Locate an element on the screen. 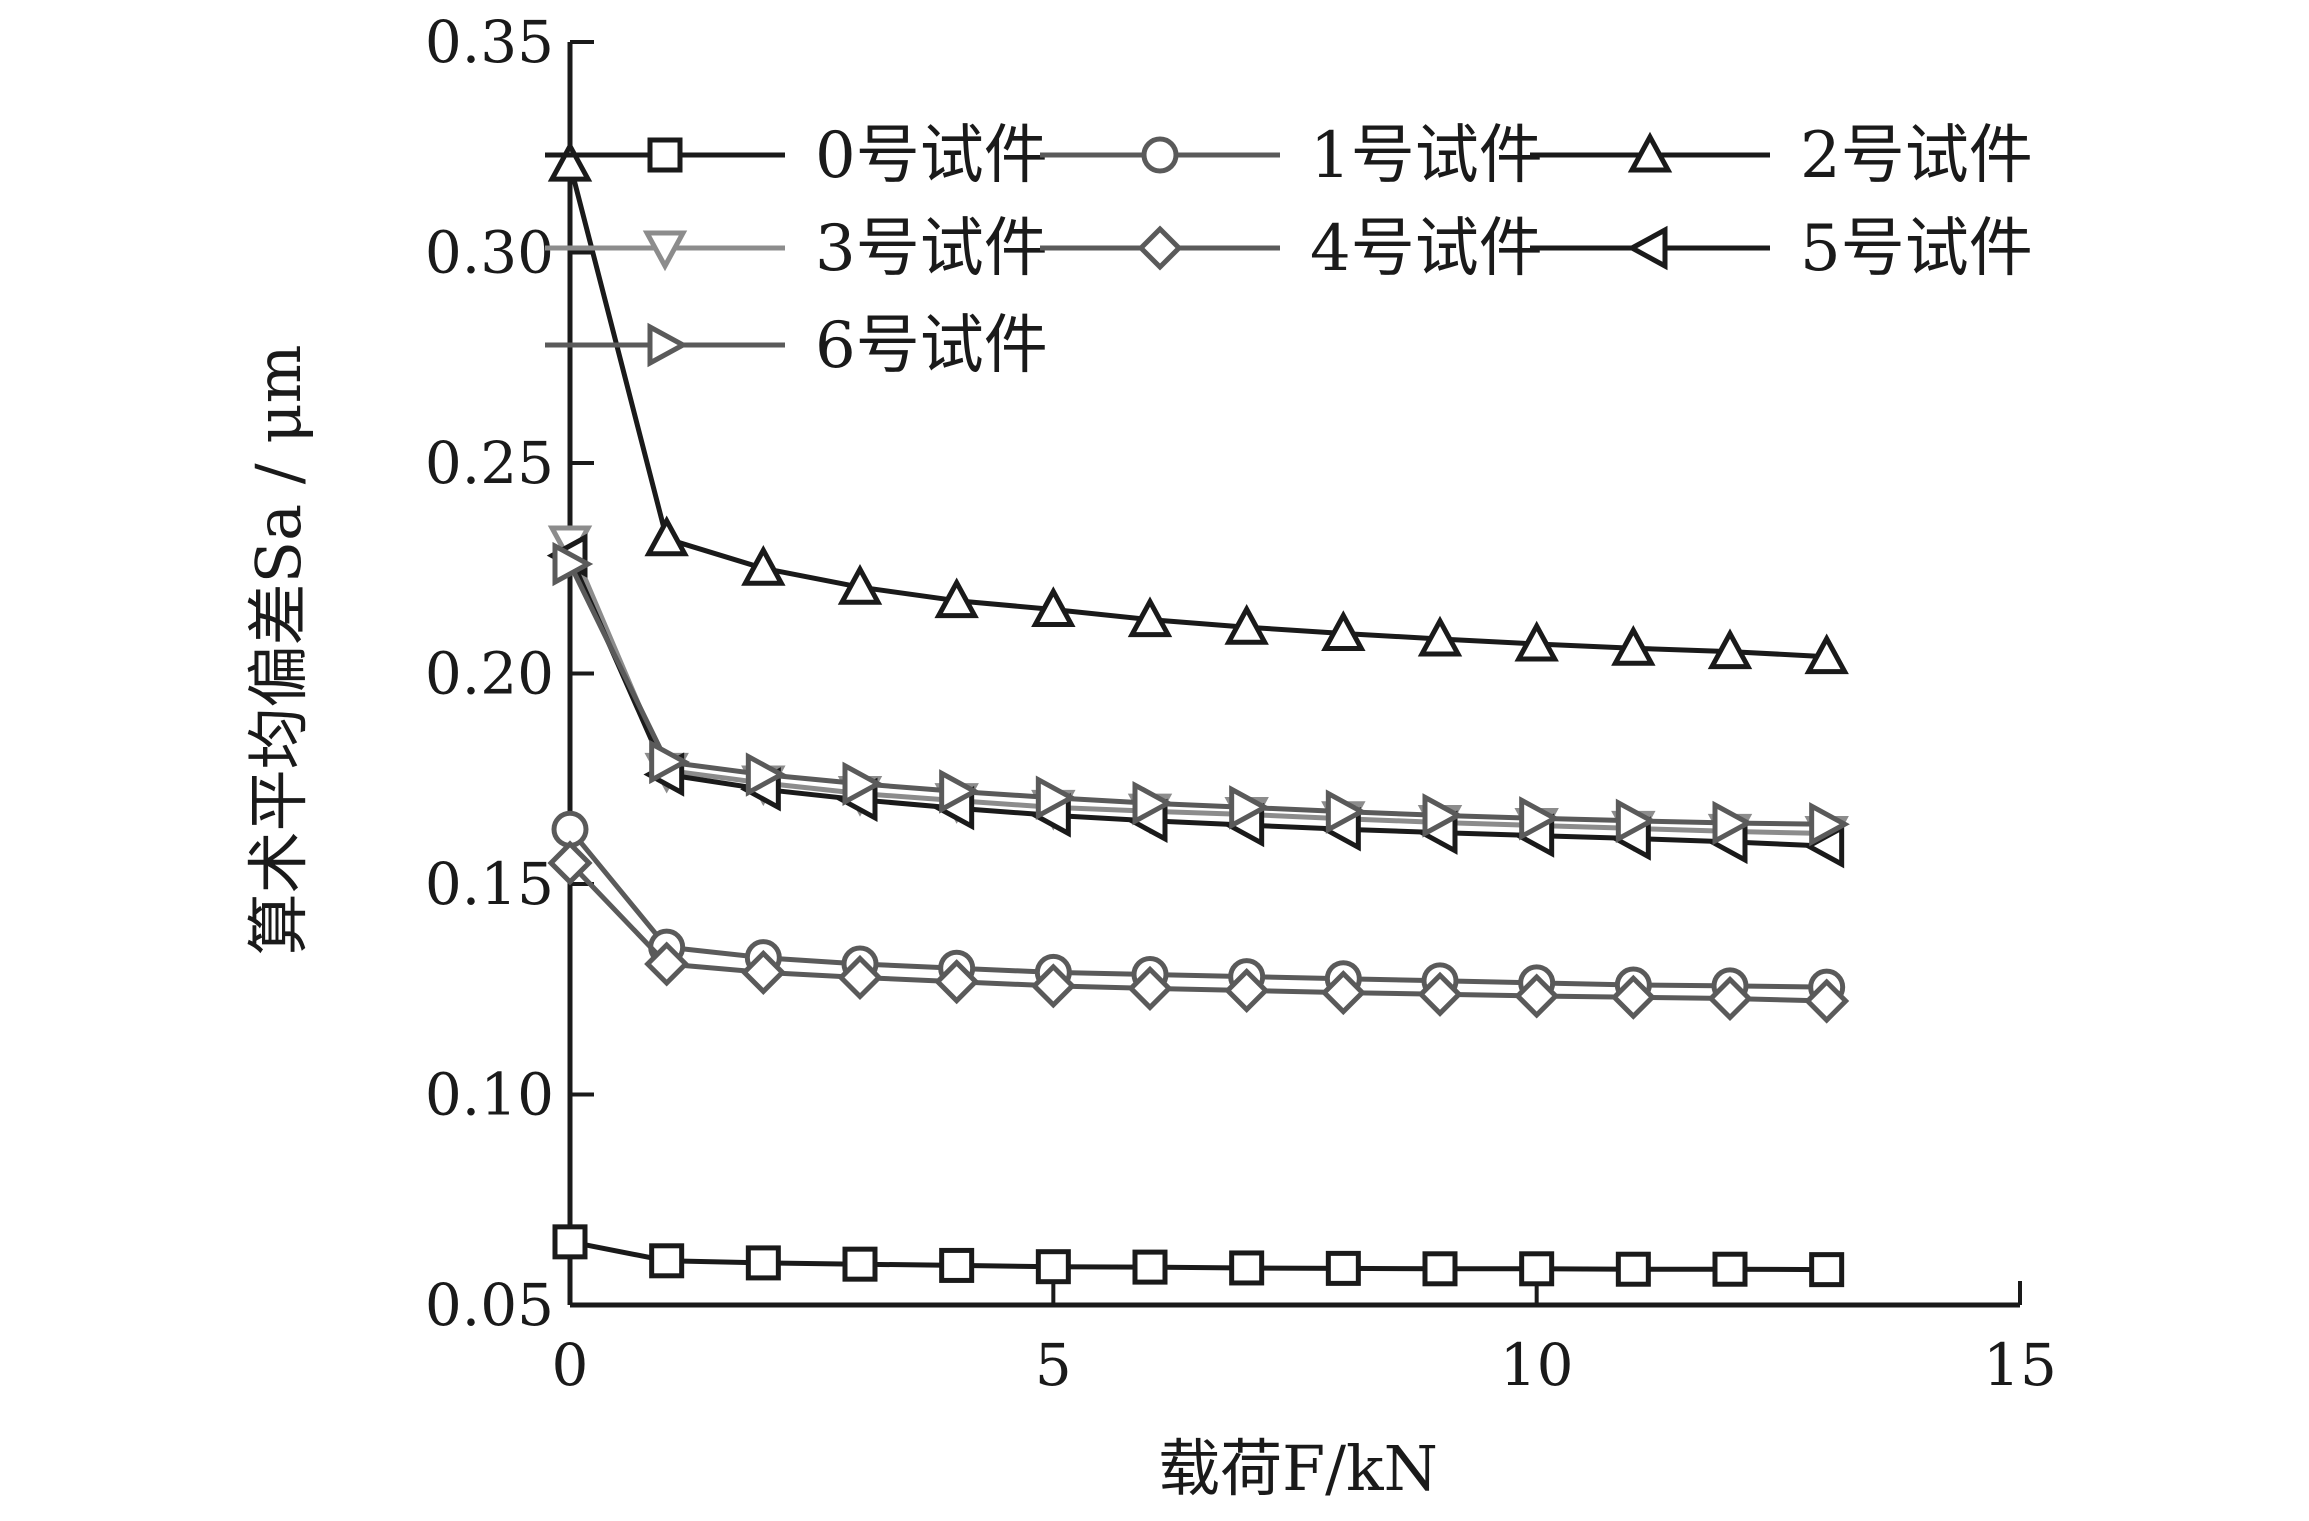 This screenshot has height=1521, width=2309. legend: 0号试件 1号试件 2号试件 3号试件 4号试件 5号试件 6号试件 is located at coordinates (1289, 251).